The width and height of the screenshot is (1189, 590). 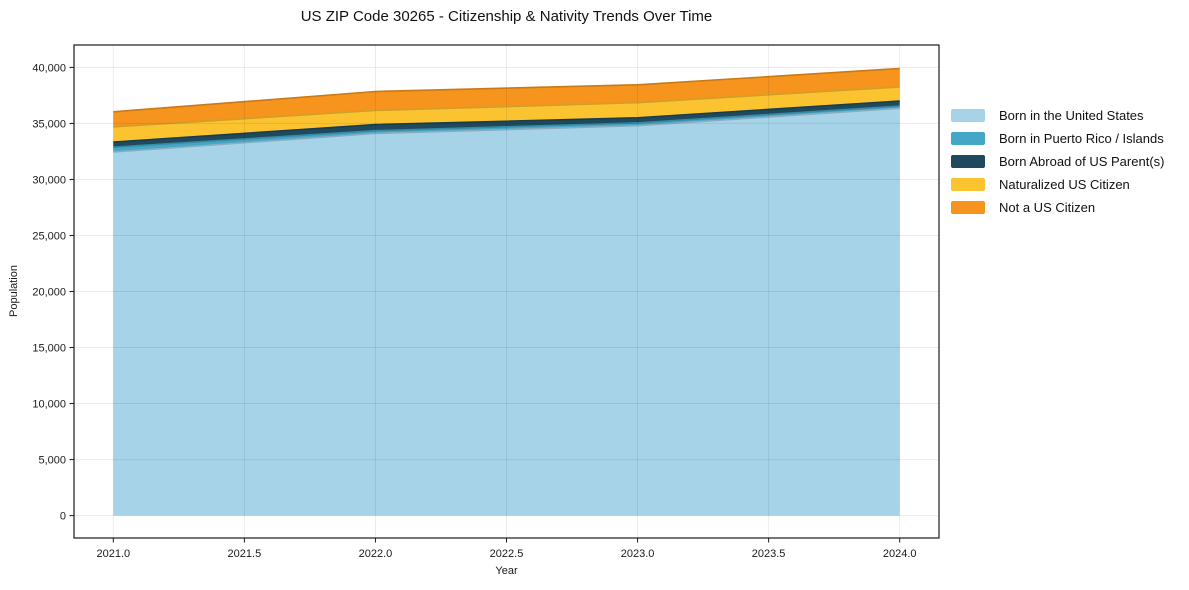 I want to click on y-tick-label: 40,000, so click(x=49, y=68).